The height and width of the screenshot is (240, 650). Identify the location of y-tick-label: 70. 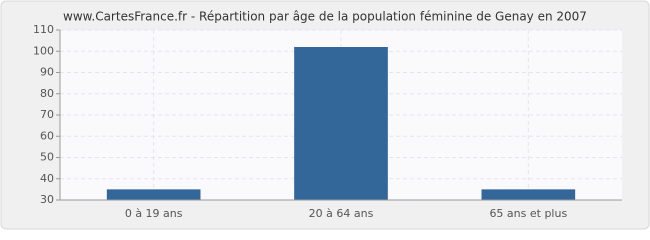
(47, 114).